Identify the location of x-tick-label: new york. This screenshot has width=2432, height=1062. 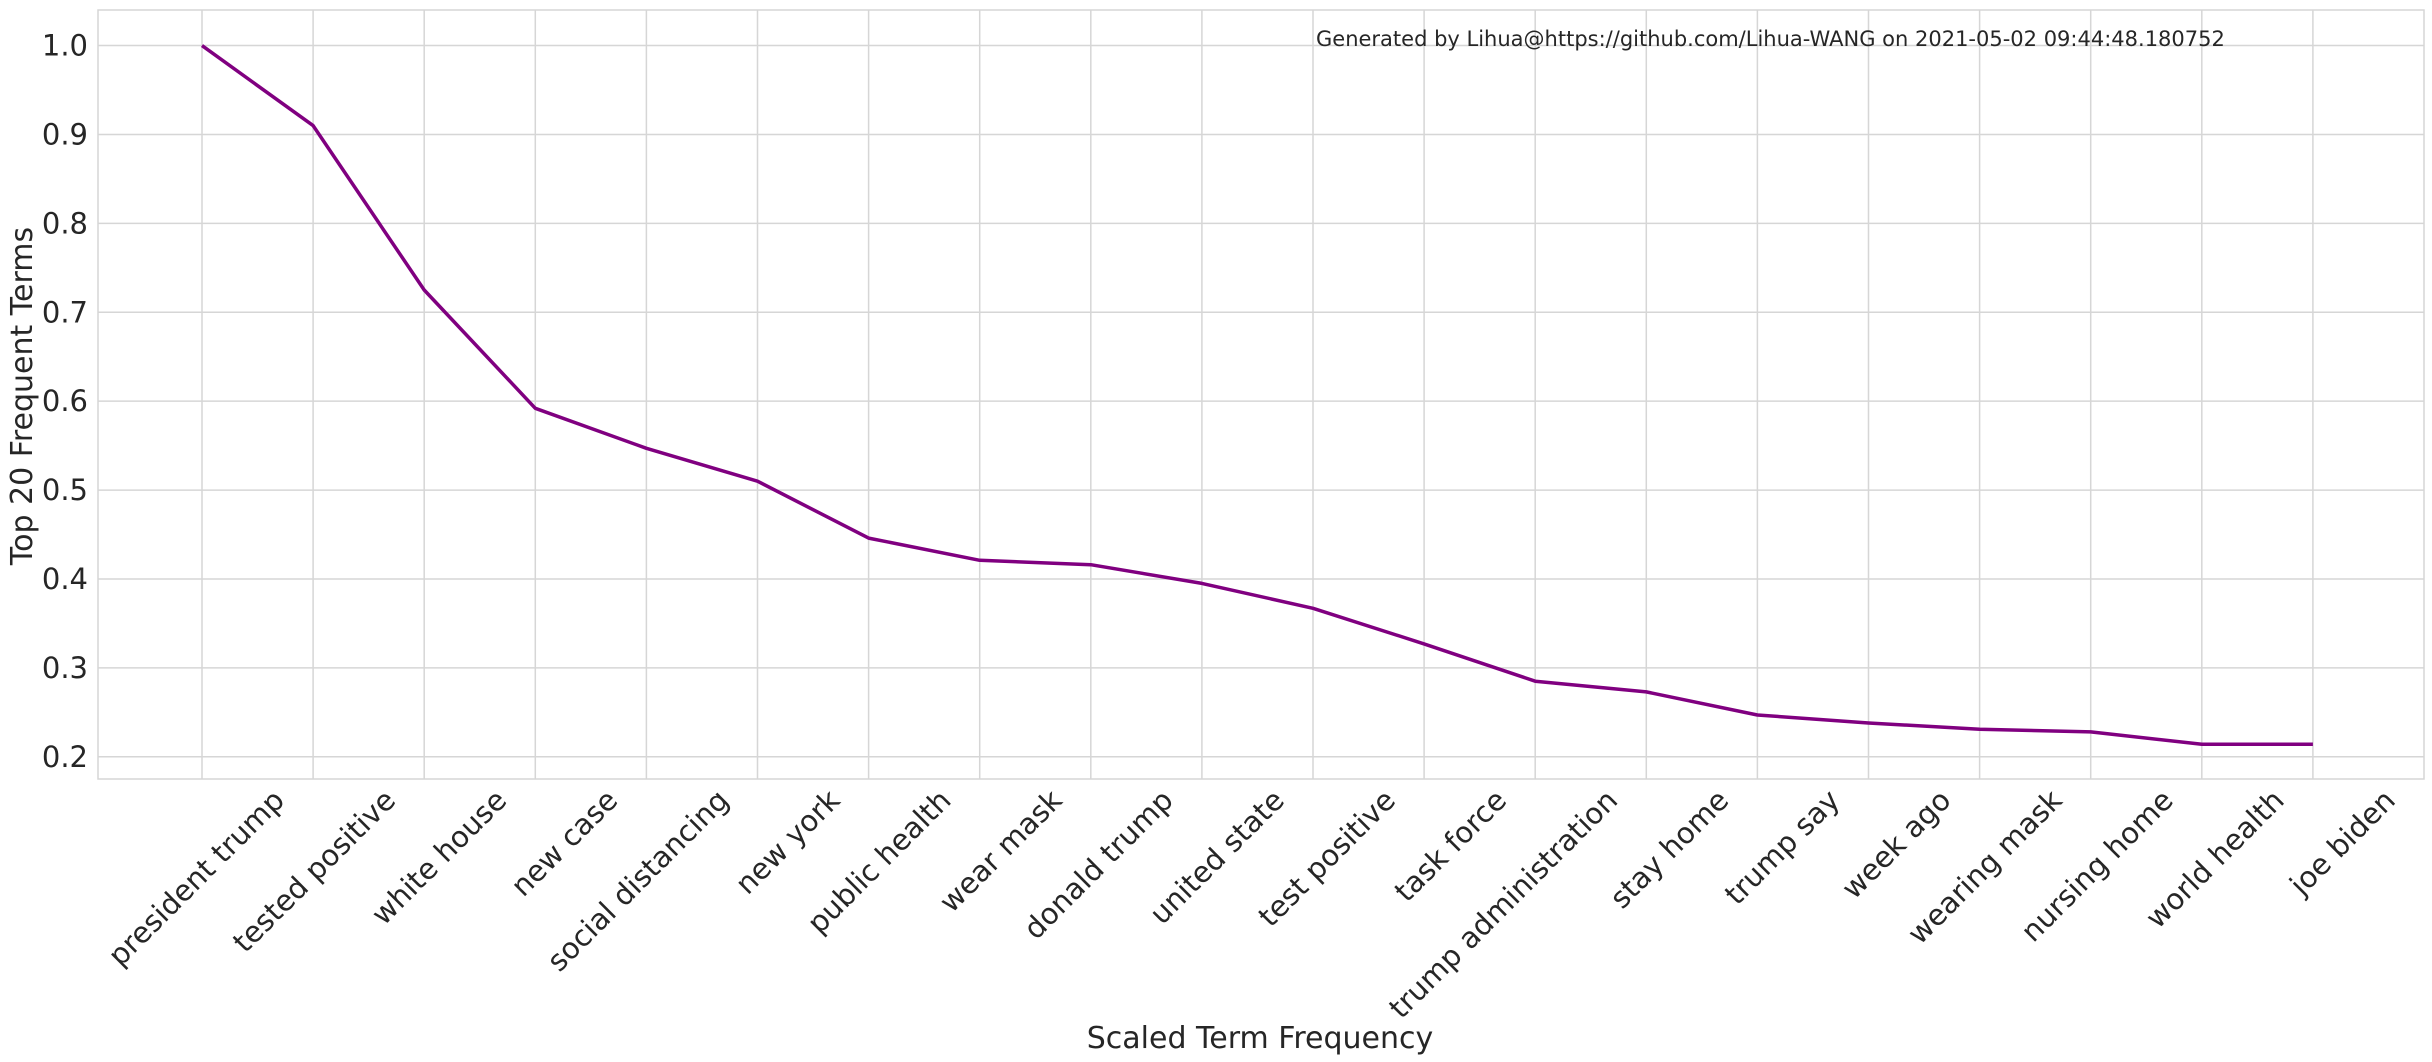
(788, 842).